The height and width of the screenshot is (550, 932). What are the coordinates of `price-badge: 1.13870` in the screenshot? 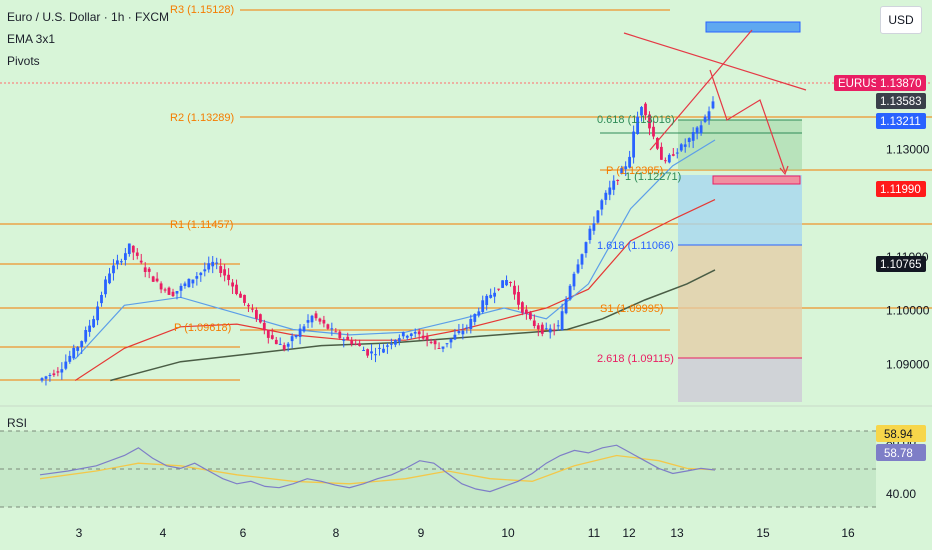 It's located at (901, 83).